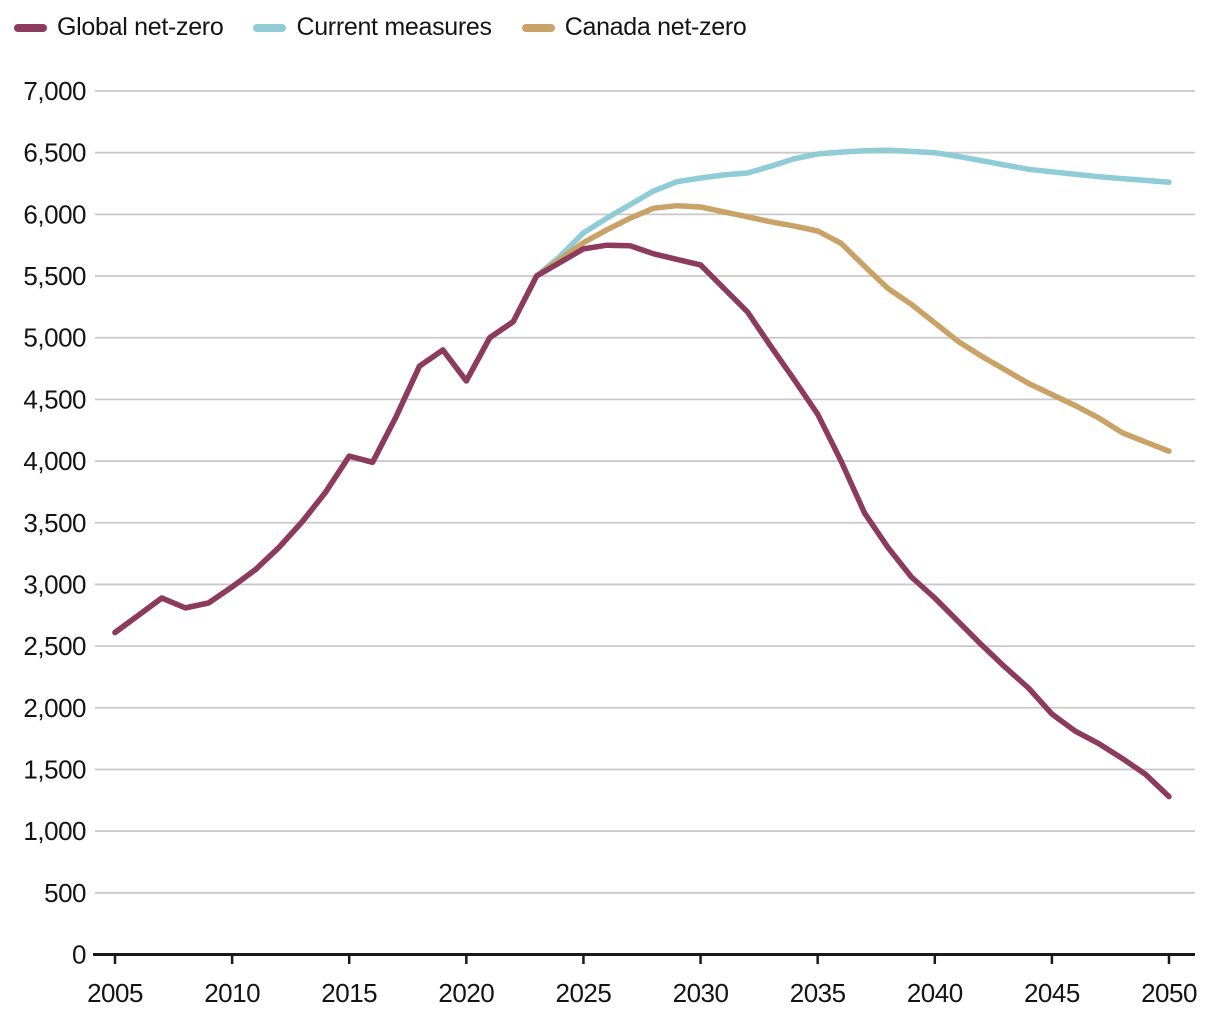 The width and height of the screenshot is (1220, 1020). I want to click on legend-label: Canada net-zero, so click(655, 27).